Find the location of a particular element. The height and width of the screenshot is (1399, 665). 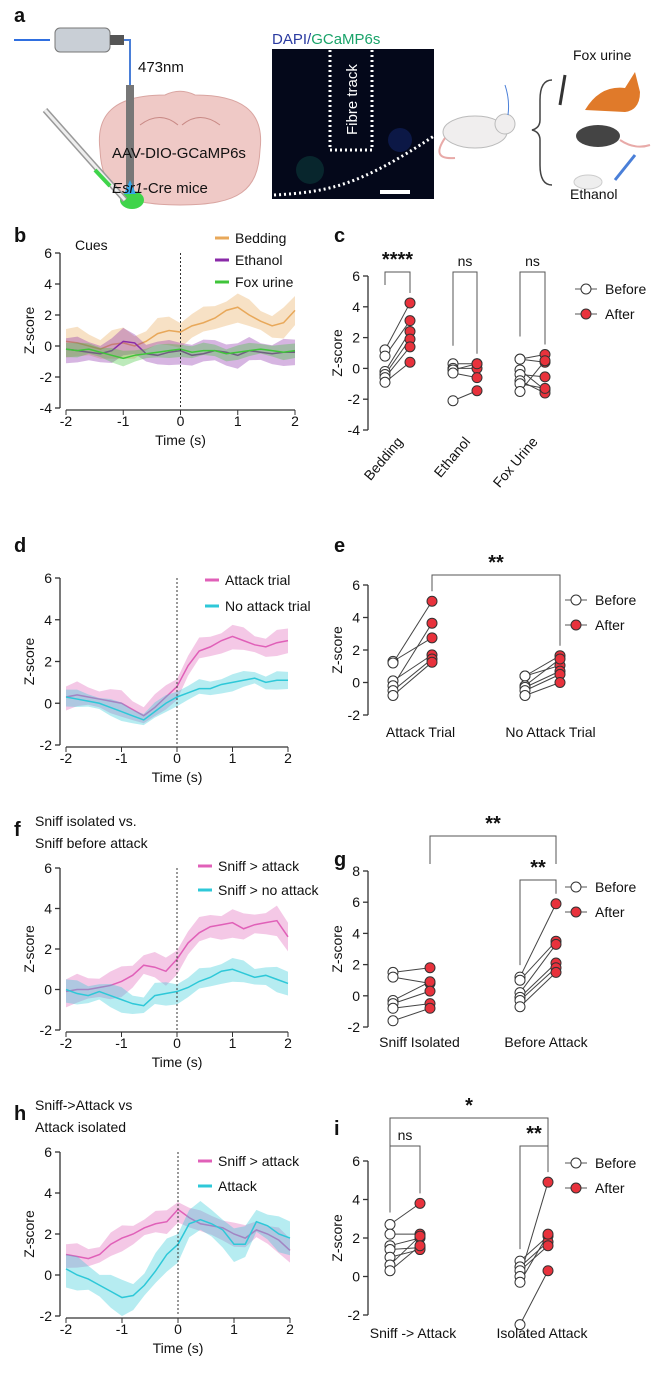

light-source-icon is located at coordinates (92, 56).